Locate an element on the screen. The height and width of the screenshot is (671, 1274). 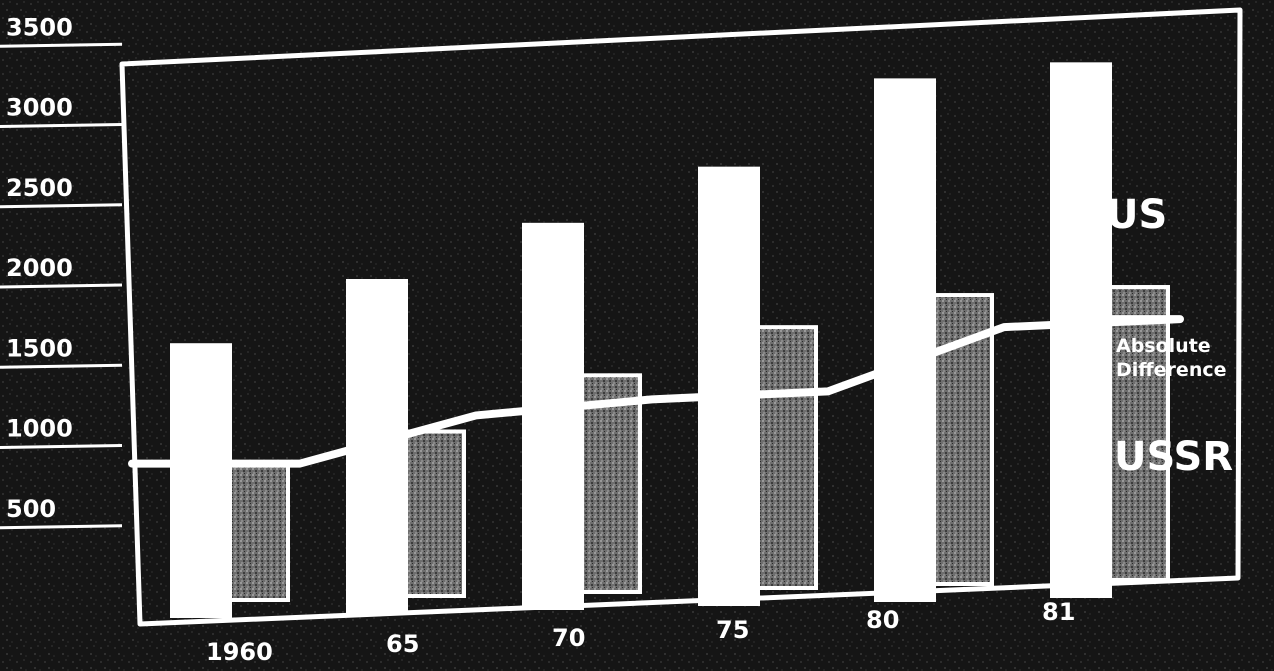
xtick-label: 75 is located at coordinates (732, 630).